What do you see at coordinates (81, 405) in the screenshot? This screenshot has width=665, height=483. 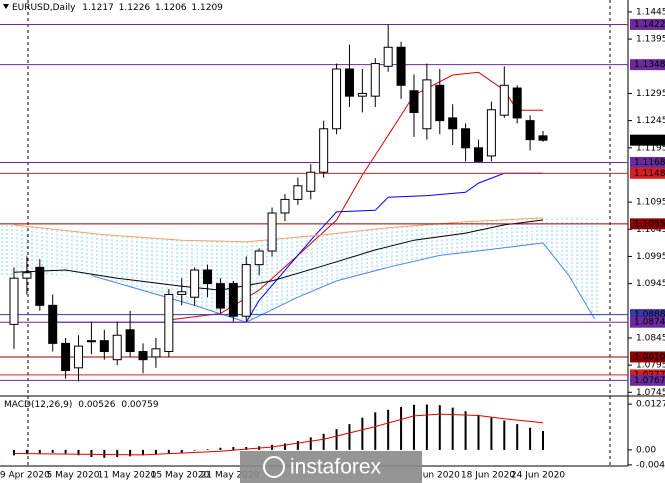 I see `macd-header: MACD(12,26,9) 0.00526 0.00759` at bounding box center [81, 405].